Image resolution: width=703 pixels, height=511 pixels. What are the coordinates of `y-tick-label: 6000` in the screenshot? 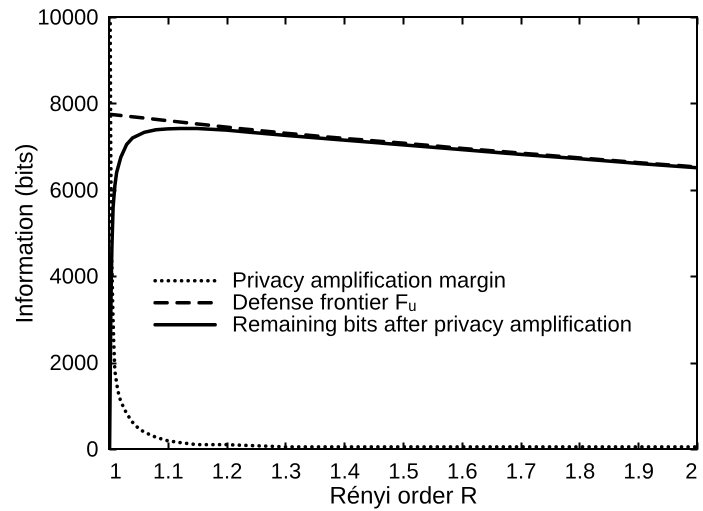 It's located at (74, 189).